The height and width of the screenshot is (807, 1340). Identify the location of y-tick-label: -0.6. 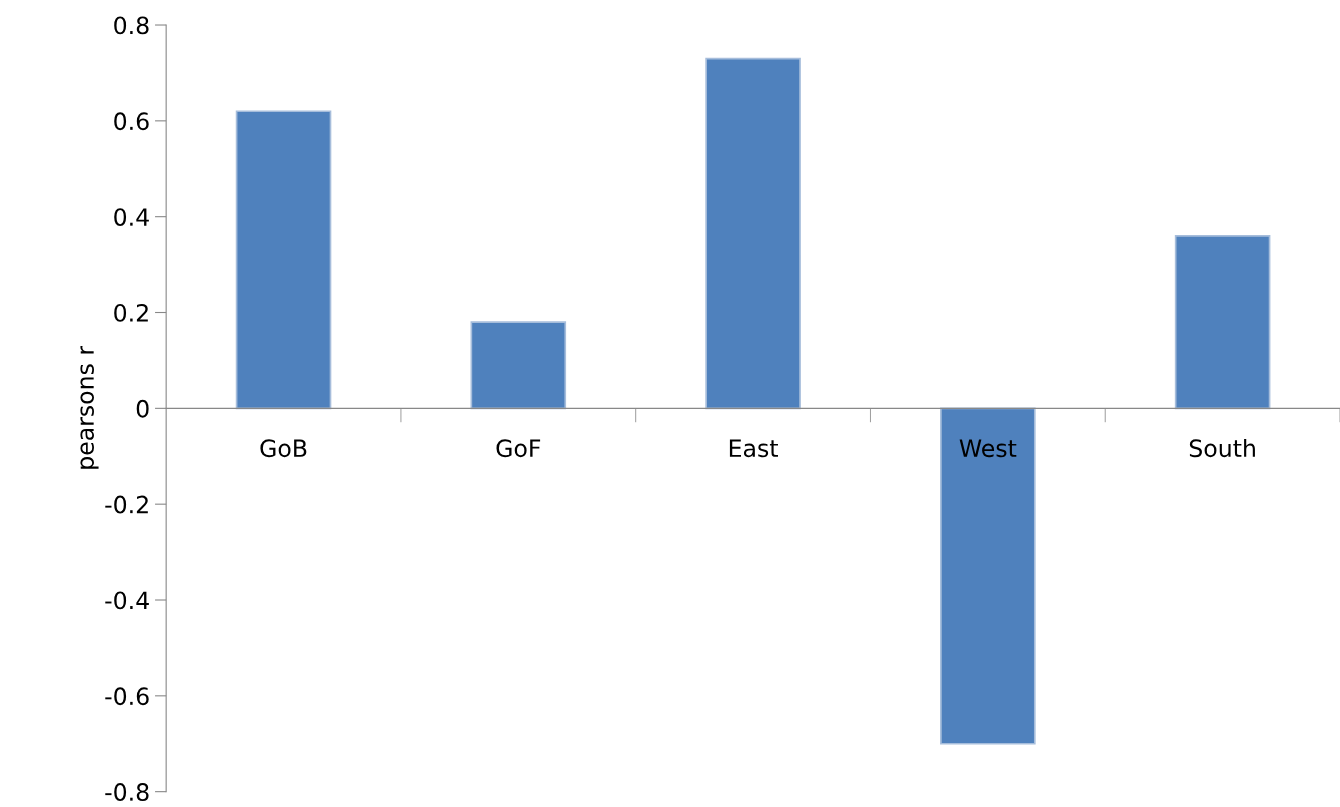
(127, 696).